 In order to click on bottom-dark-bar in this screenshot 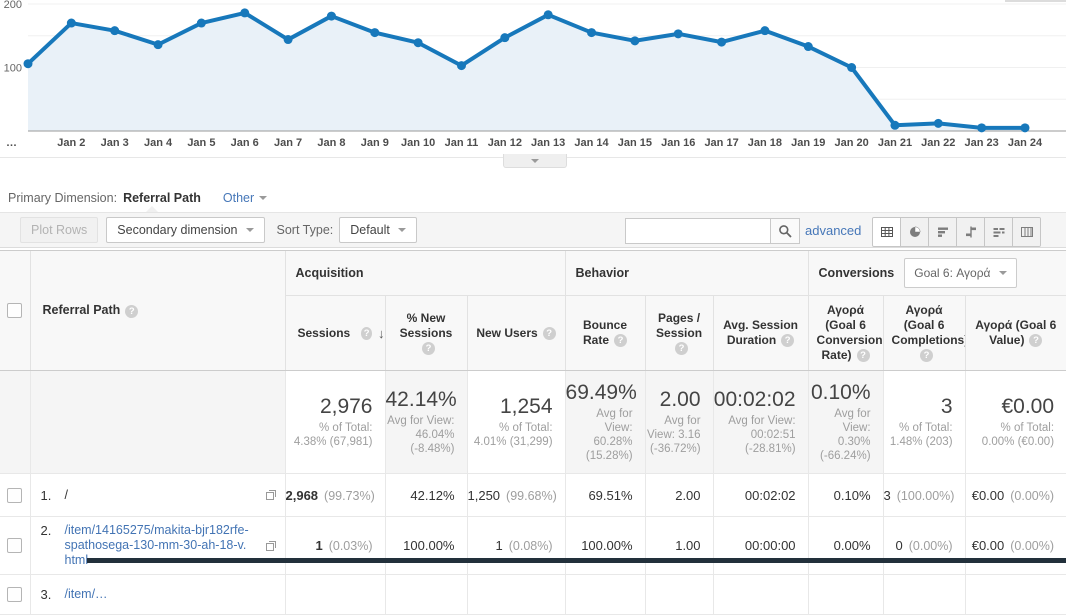, I will do `click(576, 560)`.